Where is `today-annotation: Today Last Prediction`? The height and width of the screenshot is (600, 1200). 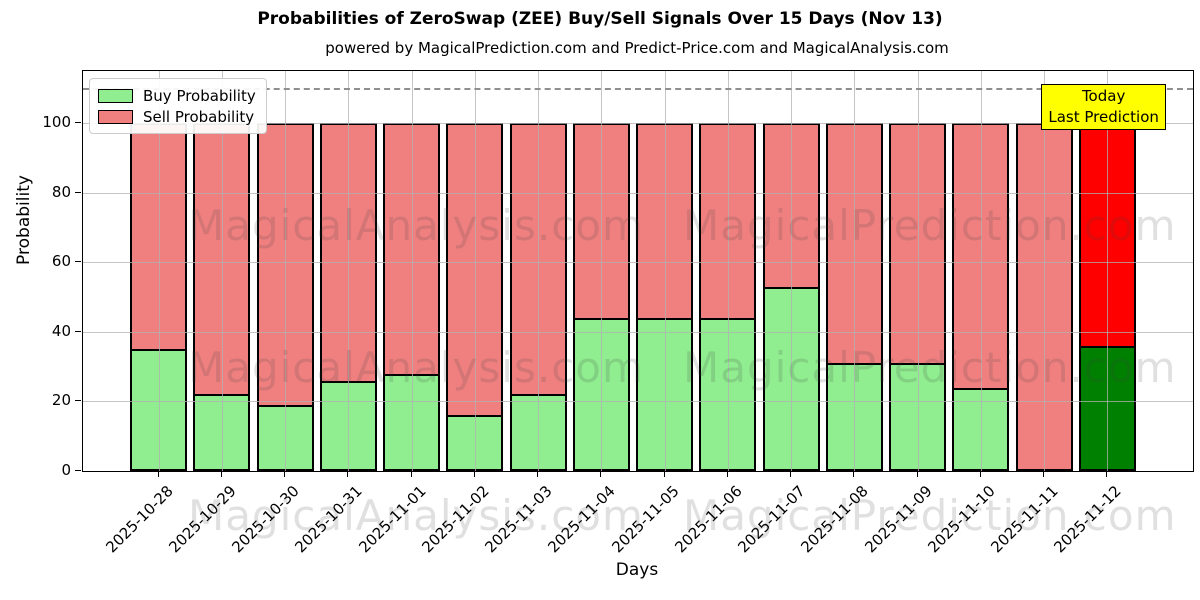 today-annotation: Today Last Prediction is located at coordinates (1103, 107).